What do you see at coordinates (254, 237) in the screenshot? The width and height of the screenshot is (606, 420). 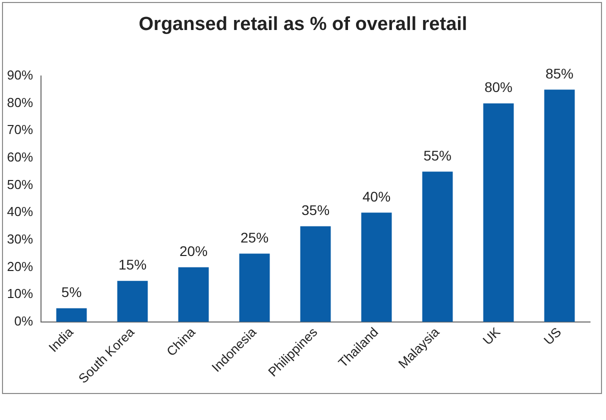 I see `data-label: 25%` at bounding box center [254, 237].